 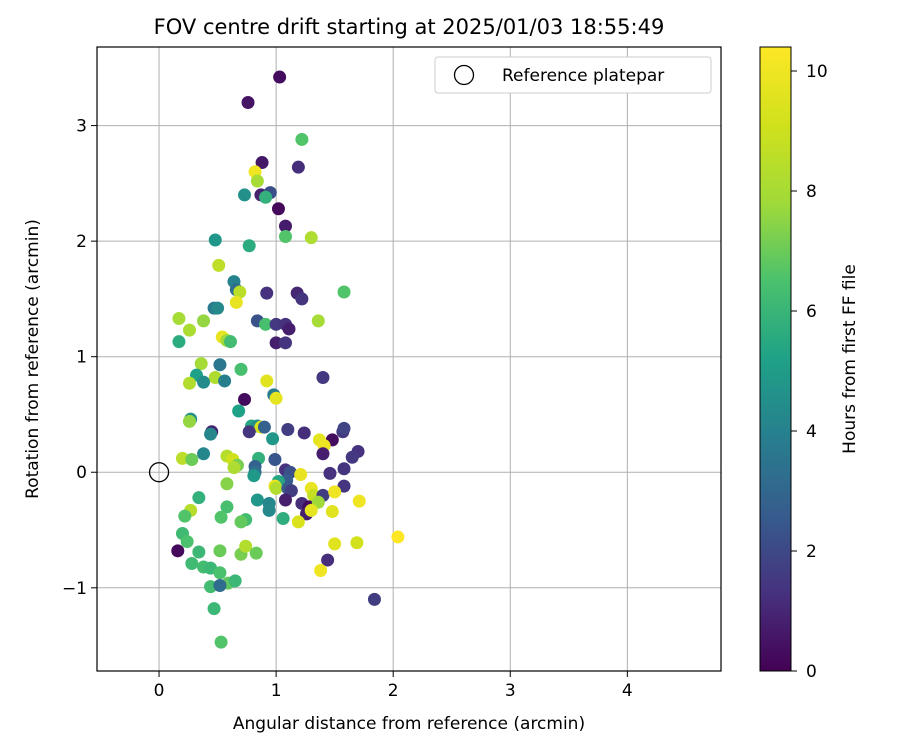 I want to click on colorbar-tick-label: 8, so click(x=811, y=192).